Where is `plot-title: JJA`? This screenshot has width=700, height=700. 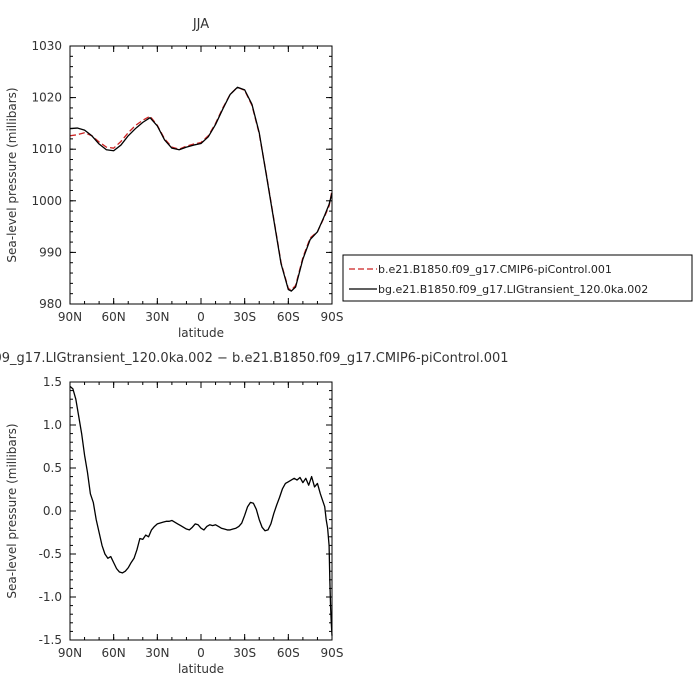 plot-title: JJA is located at coordinates (200, 24).